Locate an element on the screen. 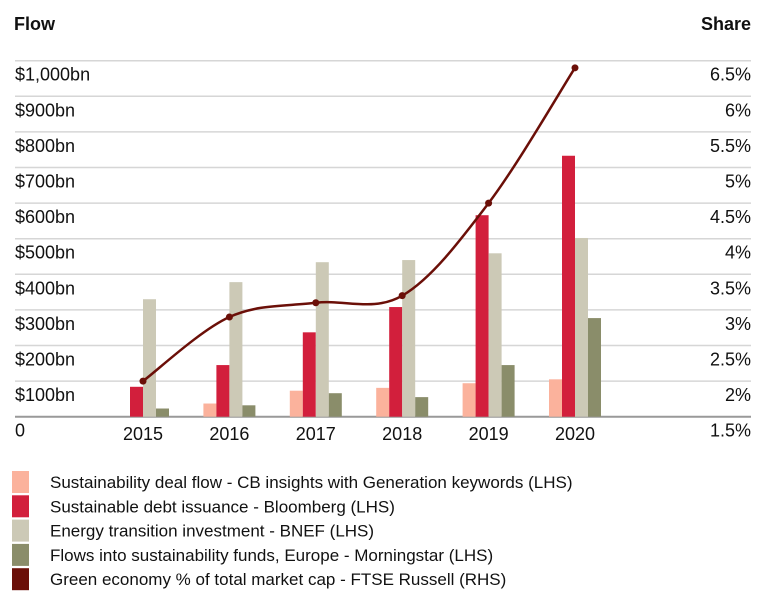  left-tick-label: $400bn is located at coordinates (45, 288).